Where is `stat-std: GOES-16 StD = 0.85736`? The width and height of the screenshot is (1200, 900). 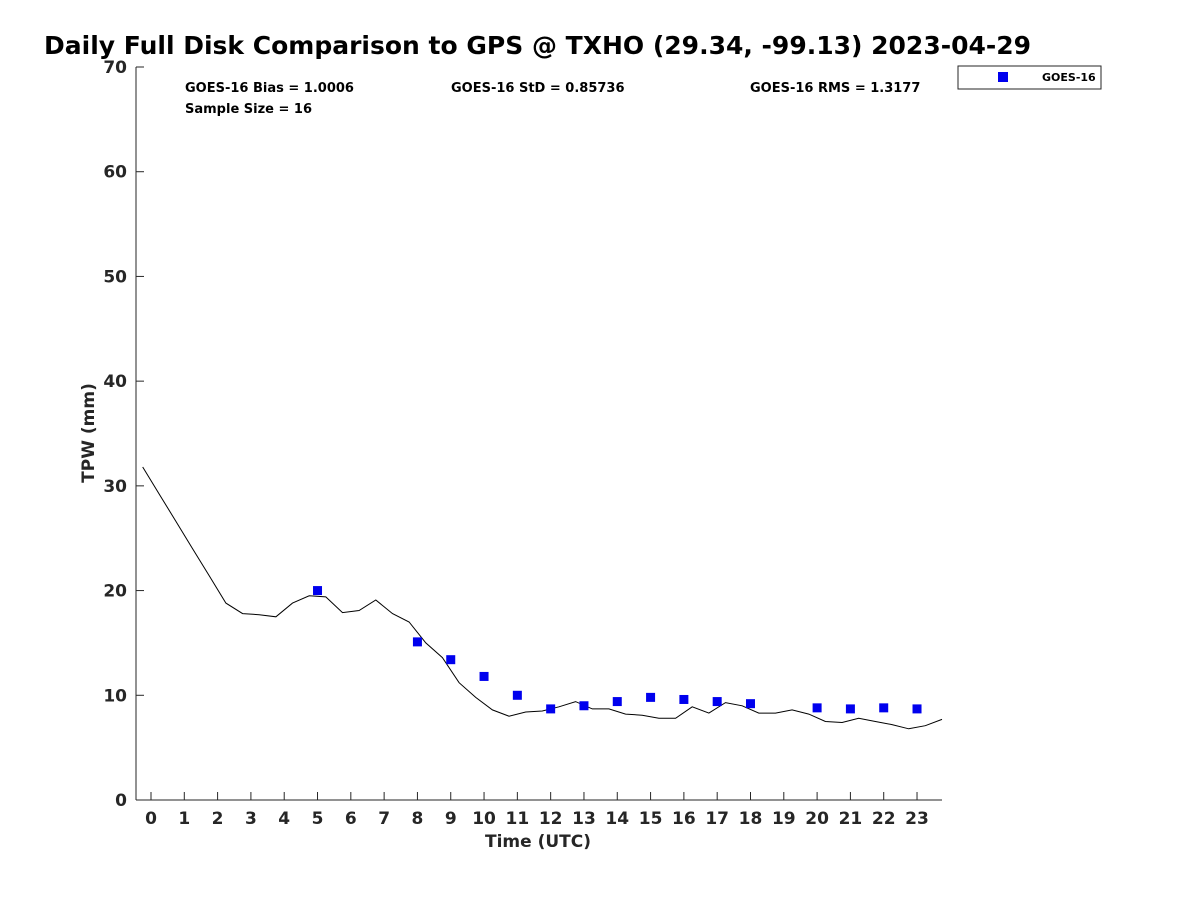
stat-std: GOES-16 StD = 0.85736 is located at coordinates (538, 88).